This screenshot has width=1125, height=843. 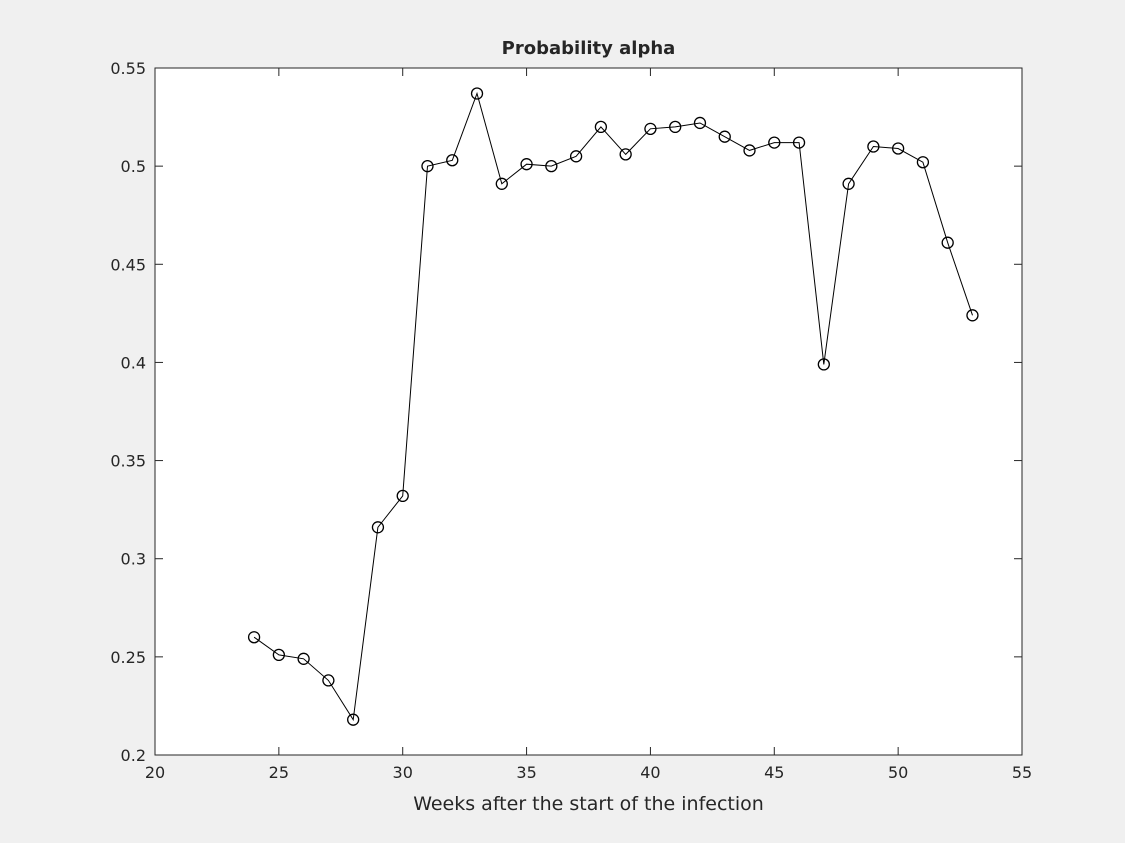 I want to click on y-tick-label: 0.3, so click(x=133, y=559).